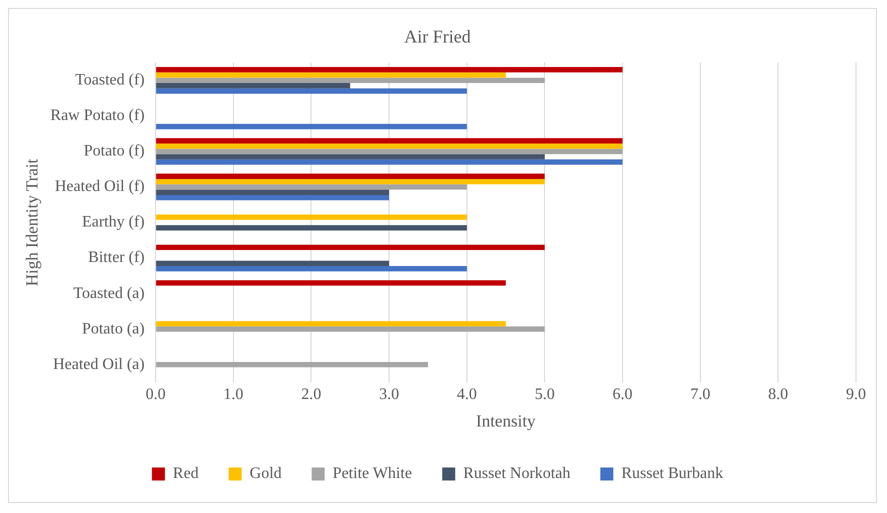  I want to click on y-tick-label: Raw Potato (f), so click(97, 115).